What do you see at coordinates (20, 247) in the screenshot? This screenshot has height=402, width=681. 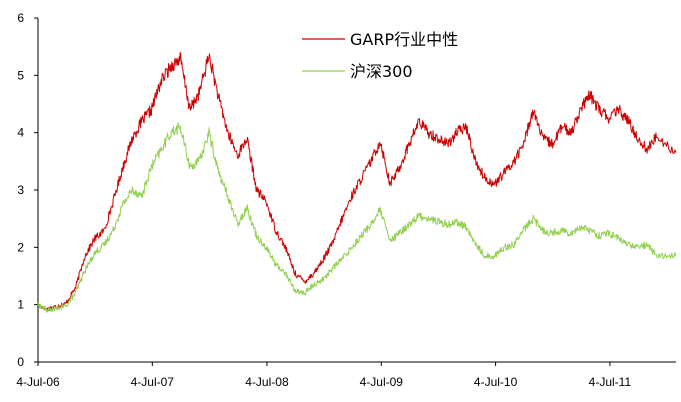 I see `y-tick-label: 2` at bounding box center [20, 247].